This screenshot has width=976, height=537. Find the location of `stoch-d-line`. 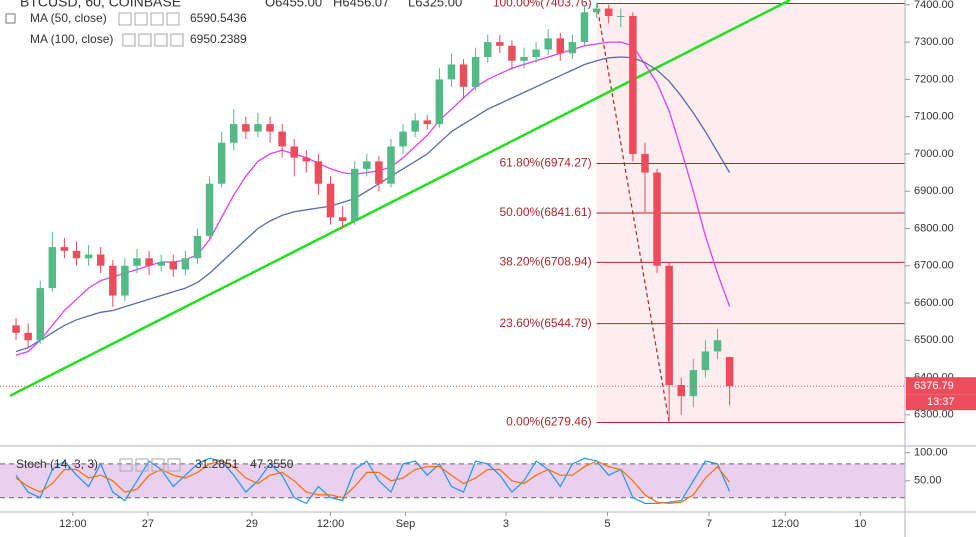

stoch-d-line is located at coordinates (373, 482).